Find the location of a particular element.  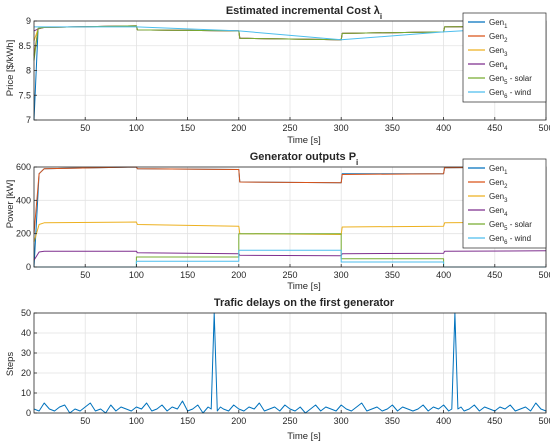

y-tick-label: 40 is located at coordinates (26, 333).